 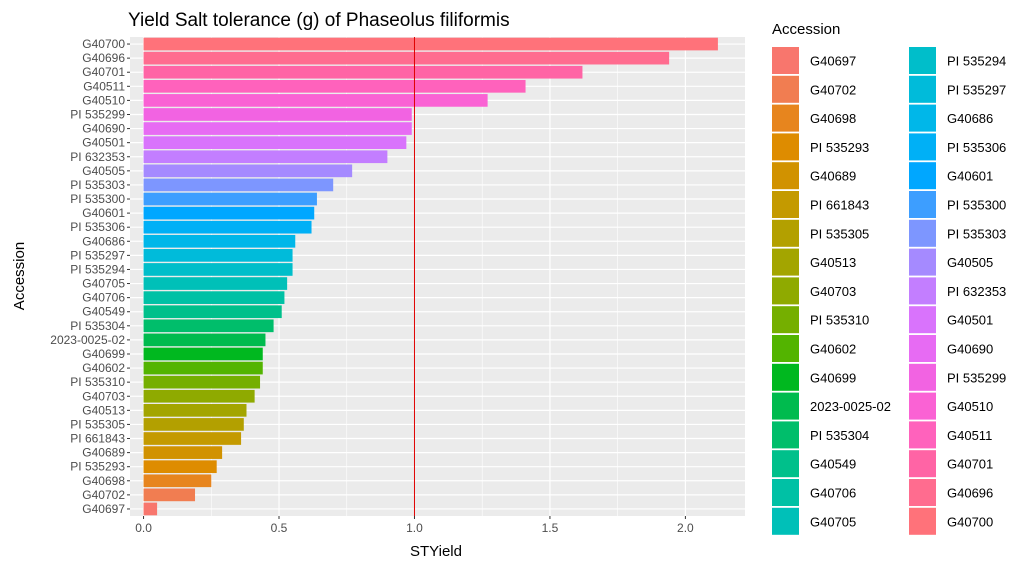 I want to click on legend-label: G40696, so click(x=970, y=493).